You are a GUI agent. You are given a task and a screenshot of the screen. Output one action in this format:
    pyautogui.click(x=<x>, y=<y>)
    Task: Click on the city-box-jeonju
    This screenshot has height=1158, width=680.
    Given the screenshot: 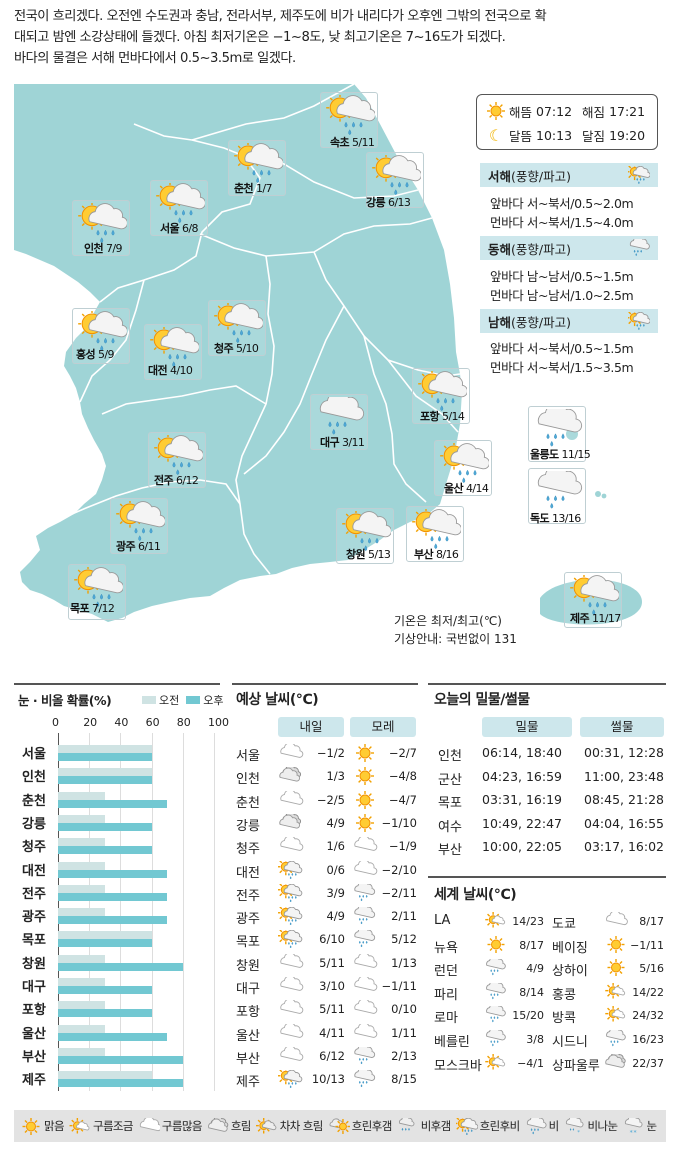 What is the action you would take?
    pyautogui.click(x=177, y=460)
    